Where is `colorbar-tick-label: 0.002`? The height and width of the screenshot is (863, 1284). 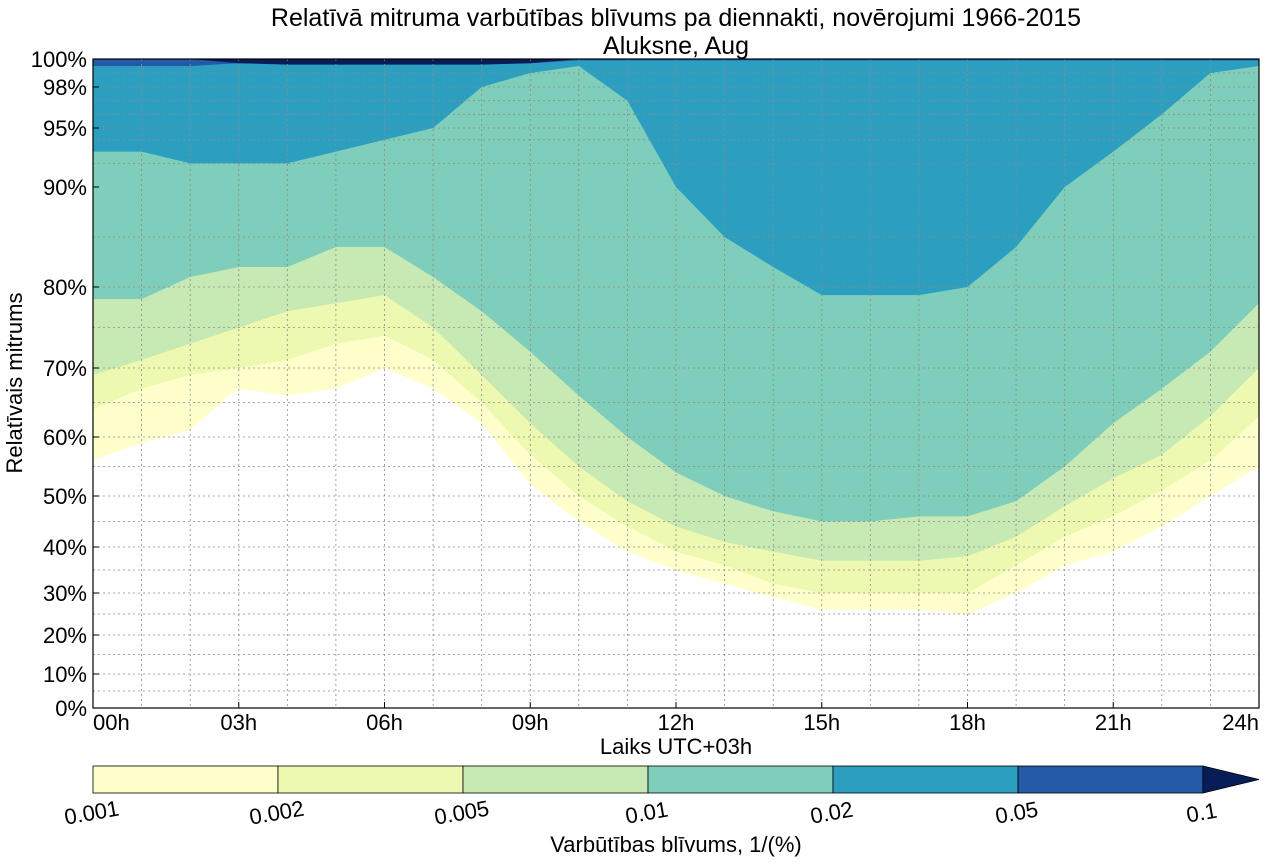 colorbar-tick-label: 0.002 is located at coordinates (276, 813).